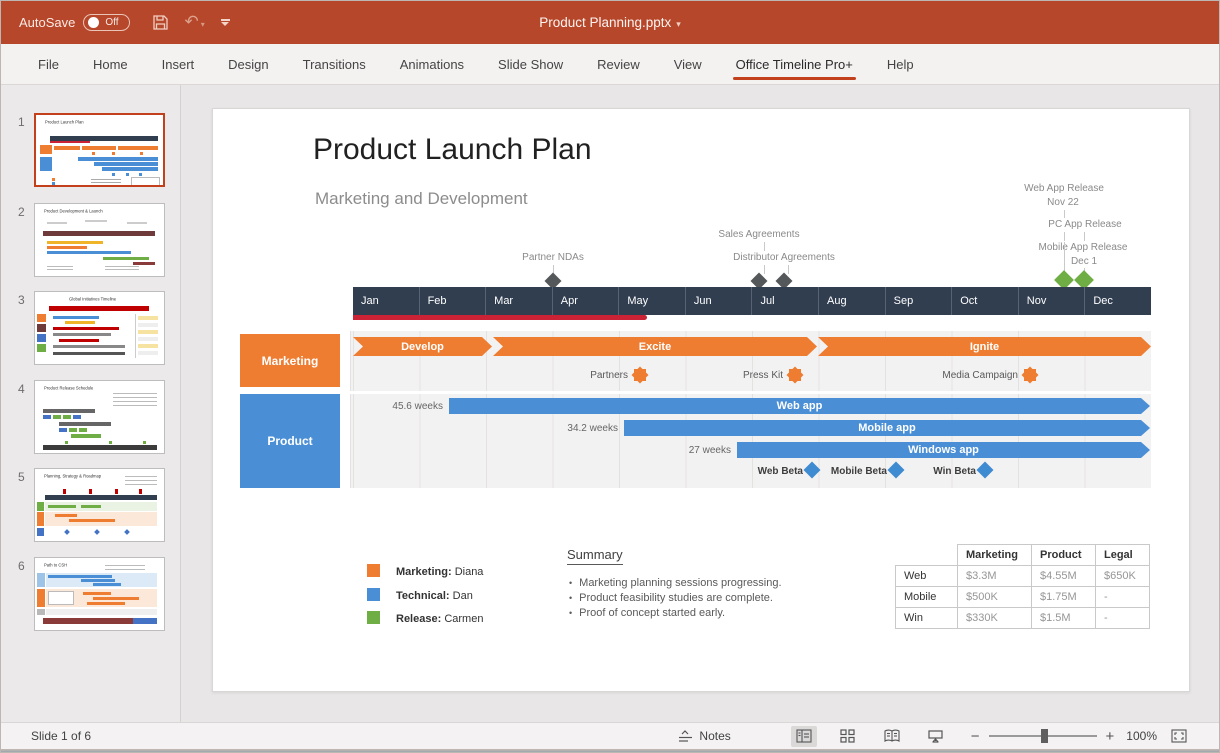 This screenshot has height=753, width=1220. What do you see at coordinates (432, 64) in the screenshot?
I see `tab-animations: Animations` at bounding box center [432, 64].